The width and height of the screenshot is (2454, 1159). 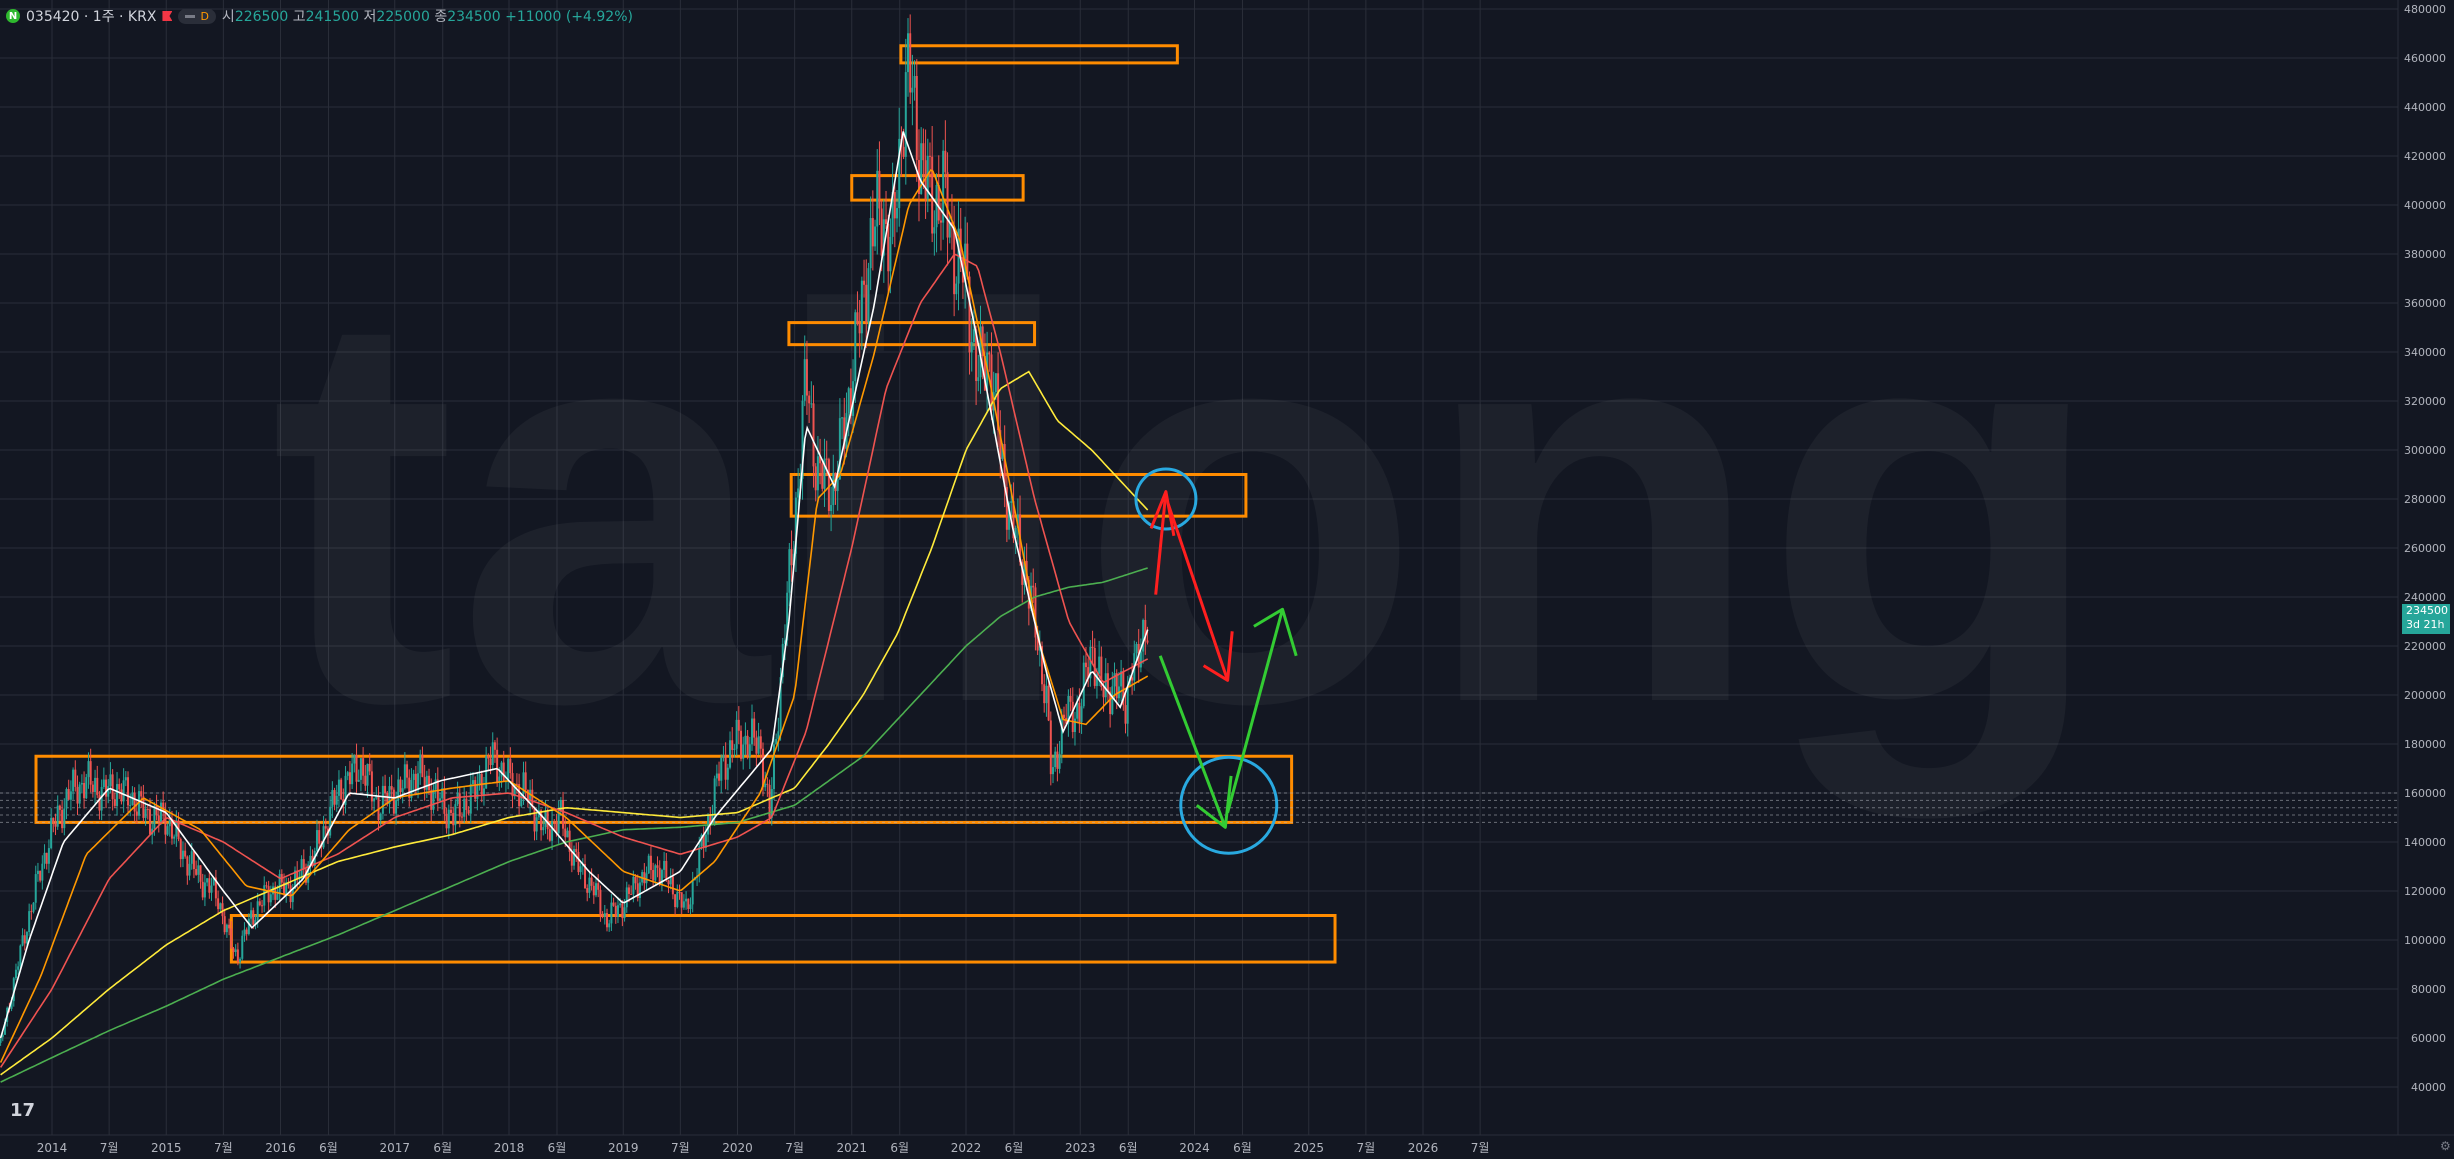 I want to click on y-tick-label: 200000, so click(x=2425, y=695).